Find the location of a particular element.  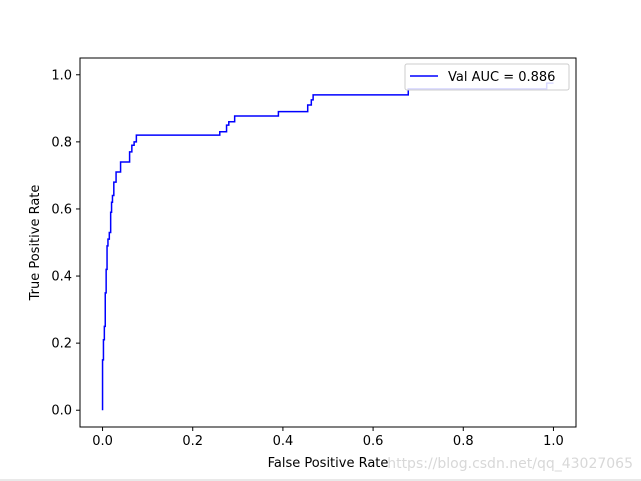

bottom-rule is located at coordinates (320, 480).